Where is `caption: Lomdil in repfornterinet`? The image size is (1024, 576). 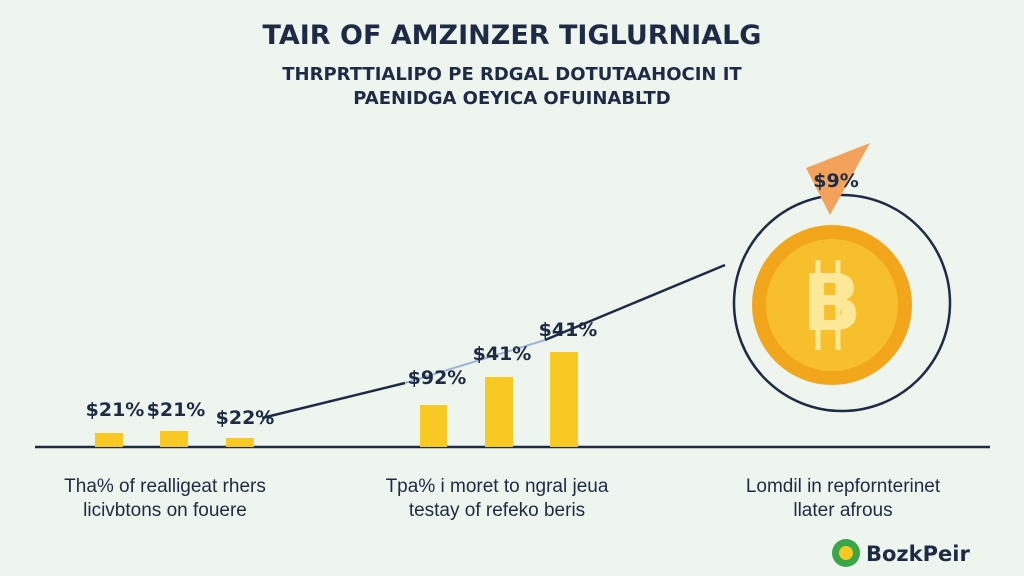 caption: Lomdil in repfornterinet is located at coordinates (843, 486).